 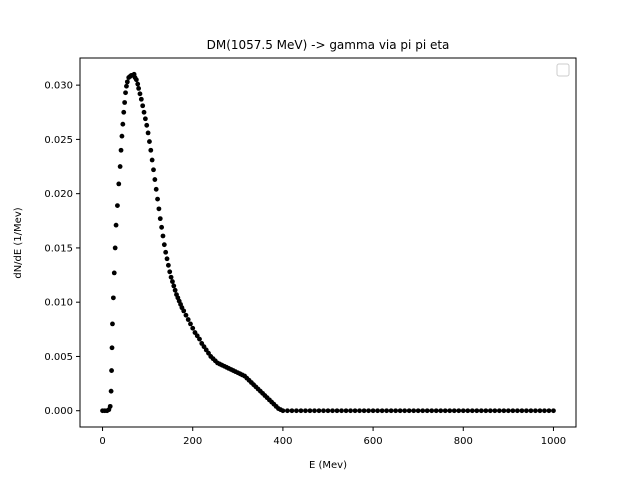 I want to click on y-axis: 0.000 0.005 0.010 0.015 0.020 0.025 0.030, so click(x=62, y=249).